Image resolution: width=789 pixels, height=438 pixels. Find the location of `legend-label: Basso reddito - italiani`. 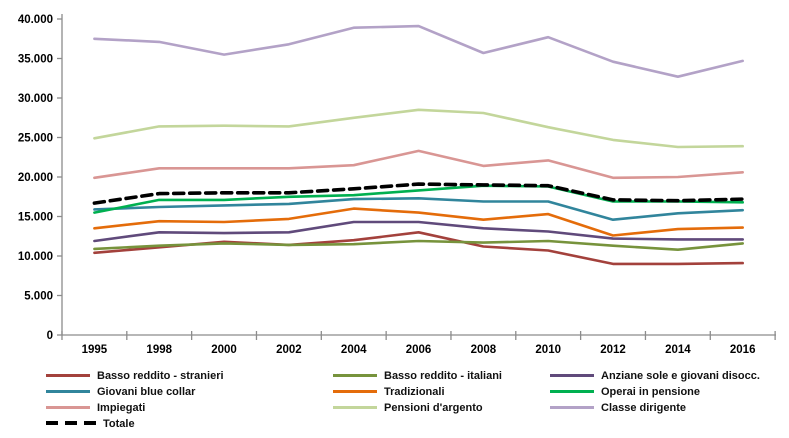

legend-label: Basso reddito - italiani is located at coordinates (443, 376).